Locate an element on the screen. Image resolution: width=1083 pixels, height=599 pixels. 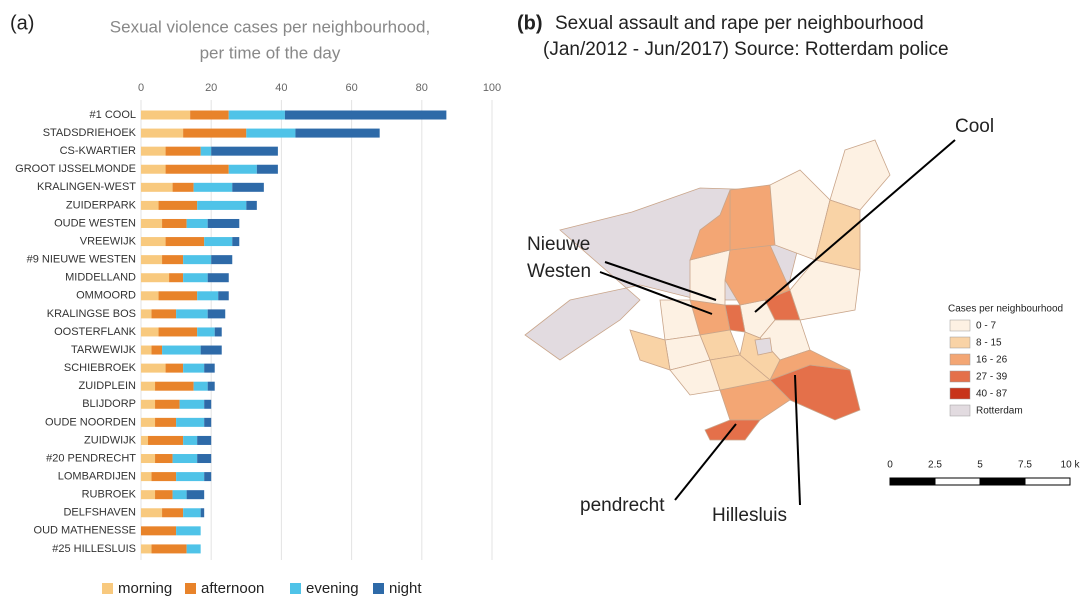
y-tick-label: OOSTERFLANK is located at coordinates (95, 332).